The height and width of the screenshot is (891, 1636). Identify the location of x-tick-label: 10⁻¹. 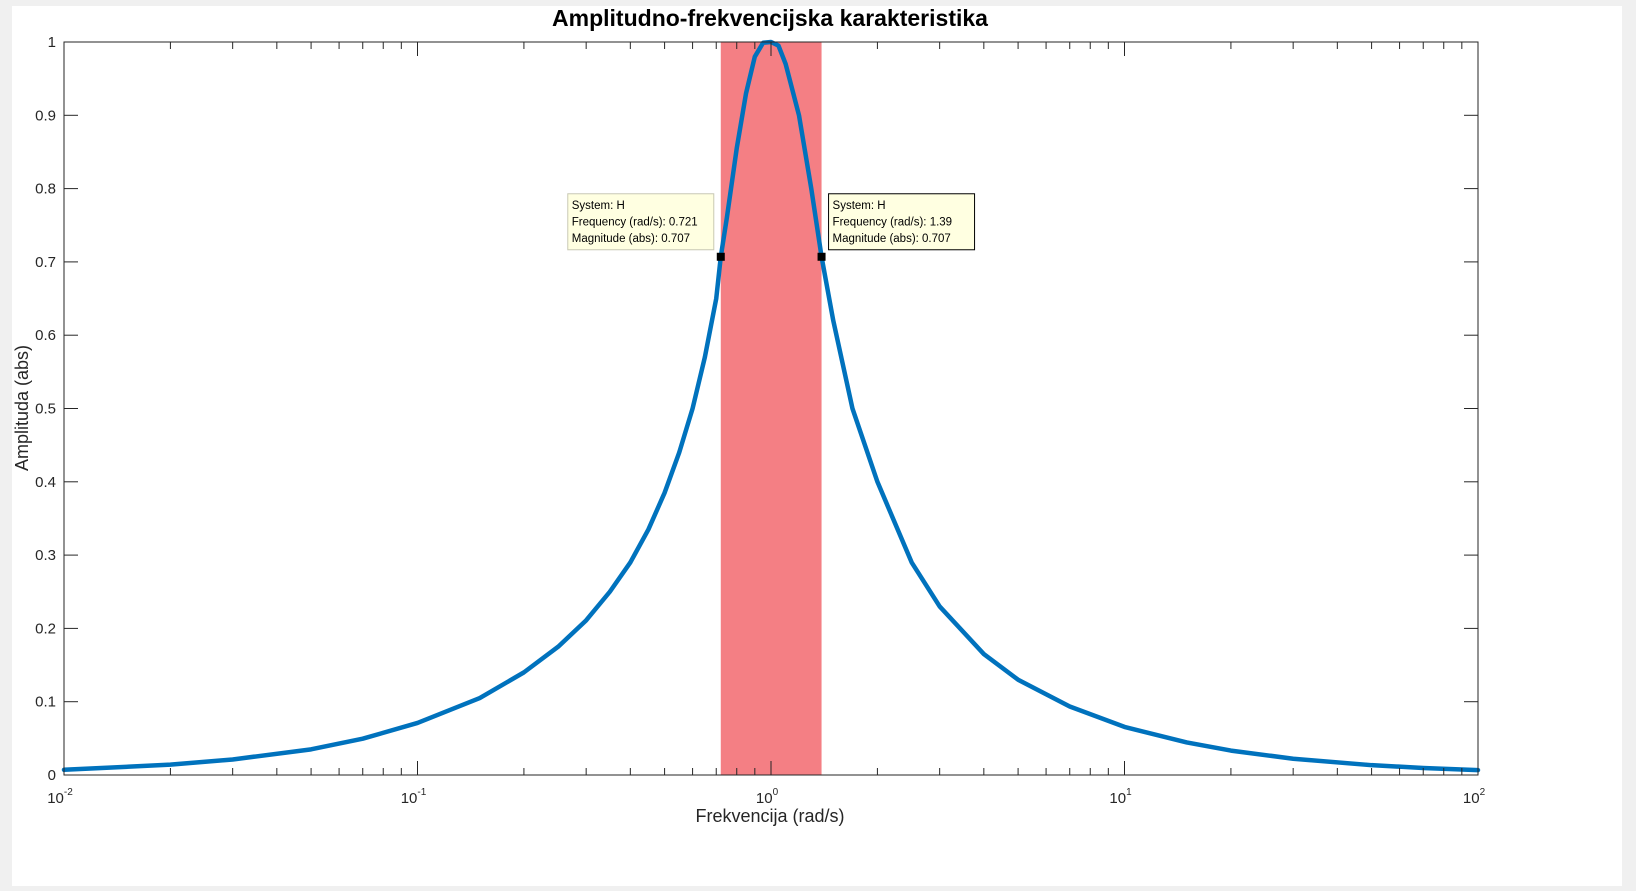
(414, 797).